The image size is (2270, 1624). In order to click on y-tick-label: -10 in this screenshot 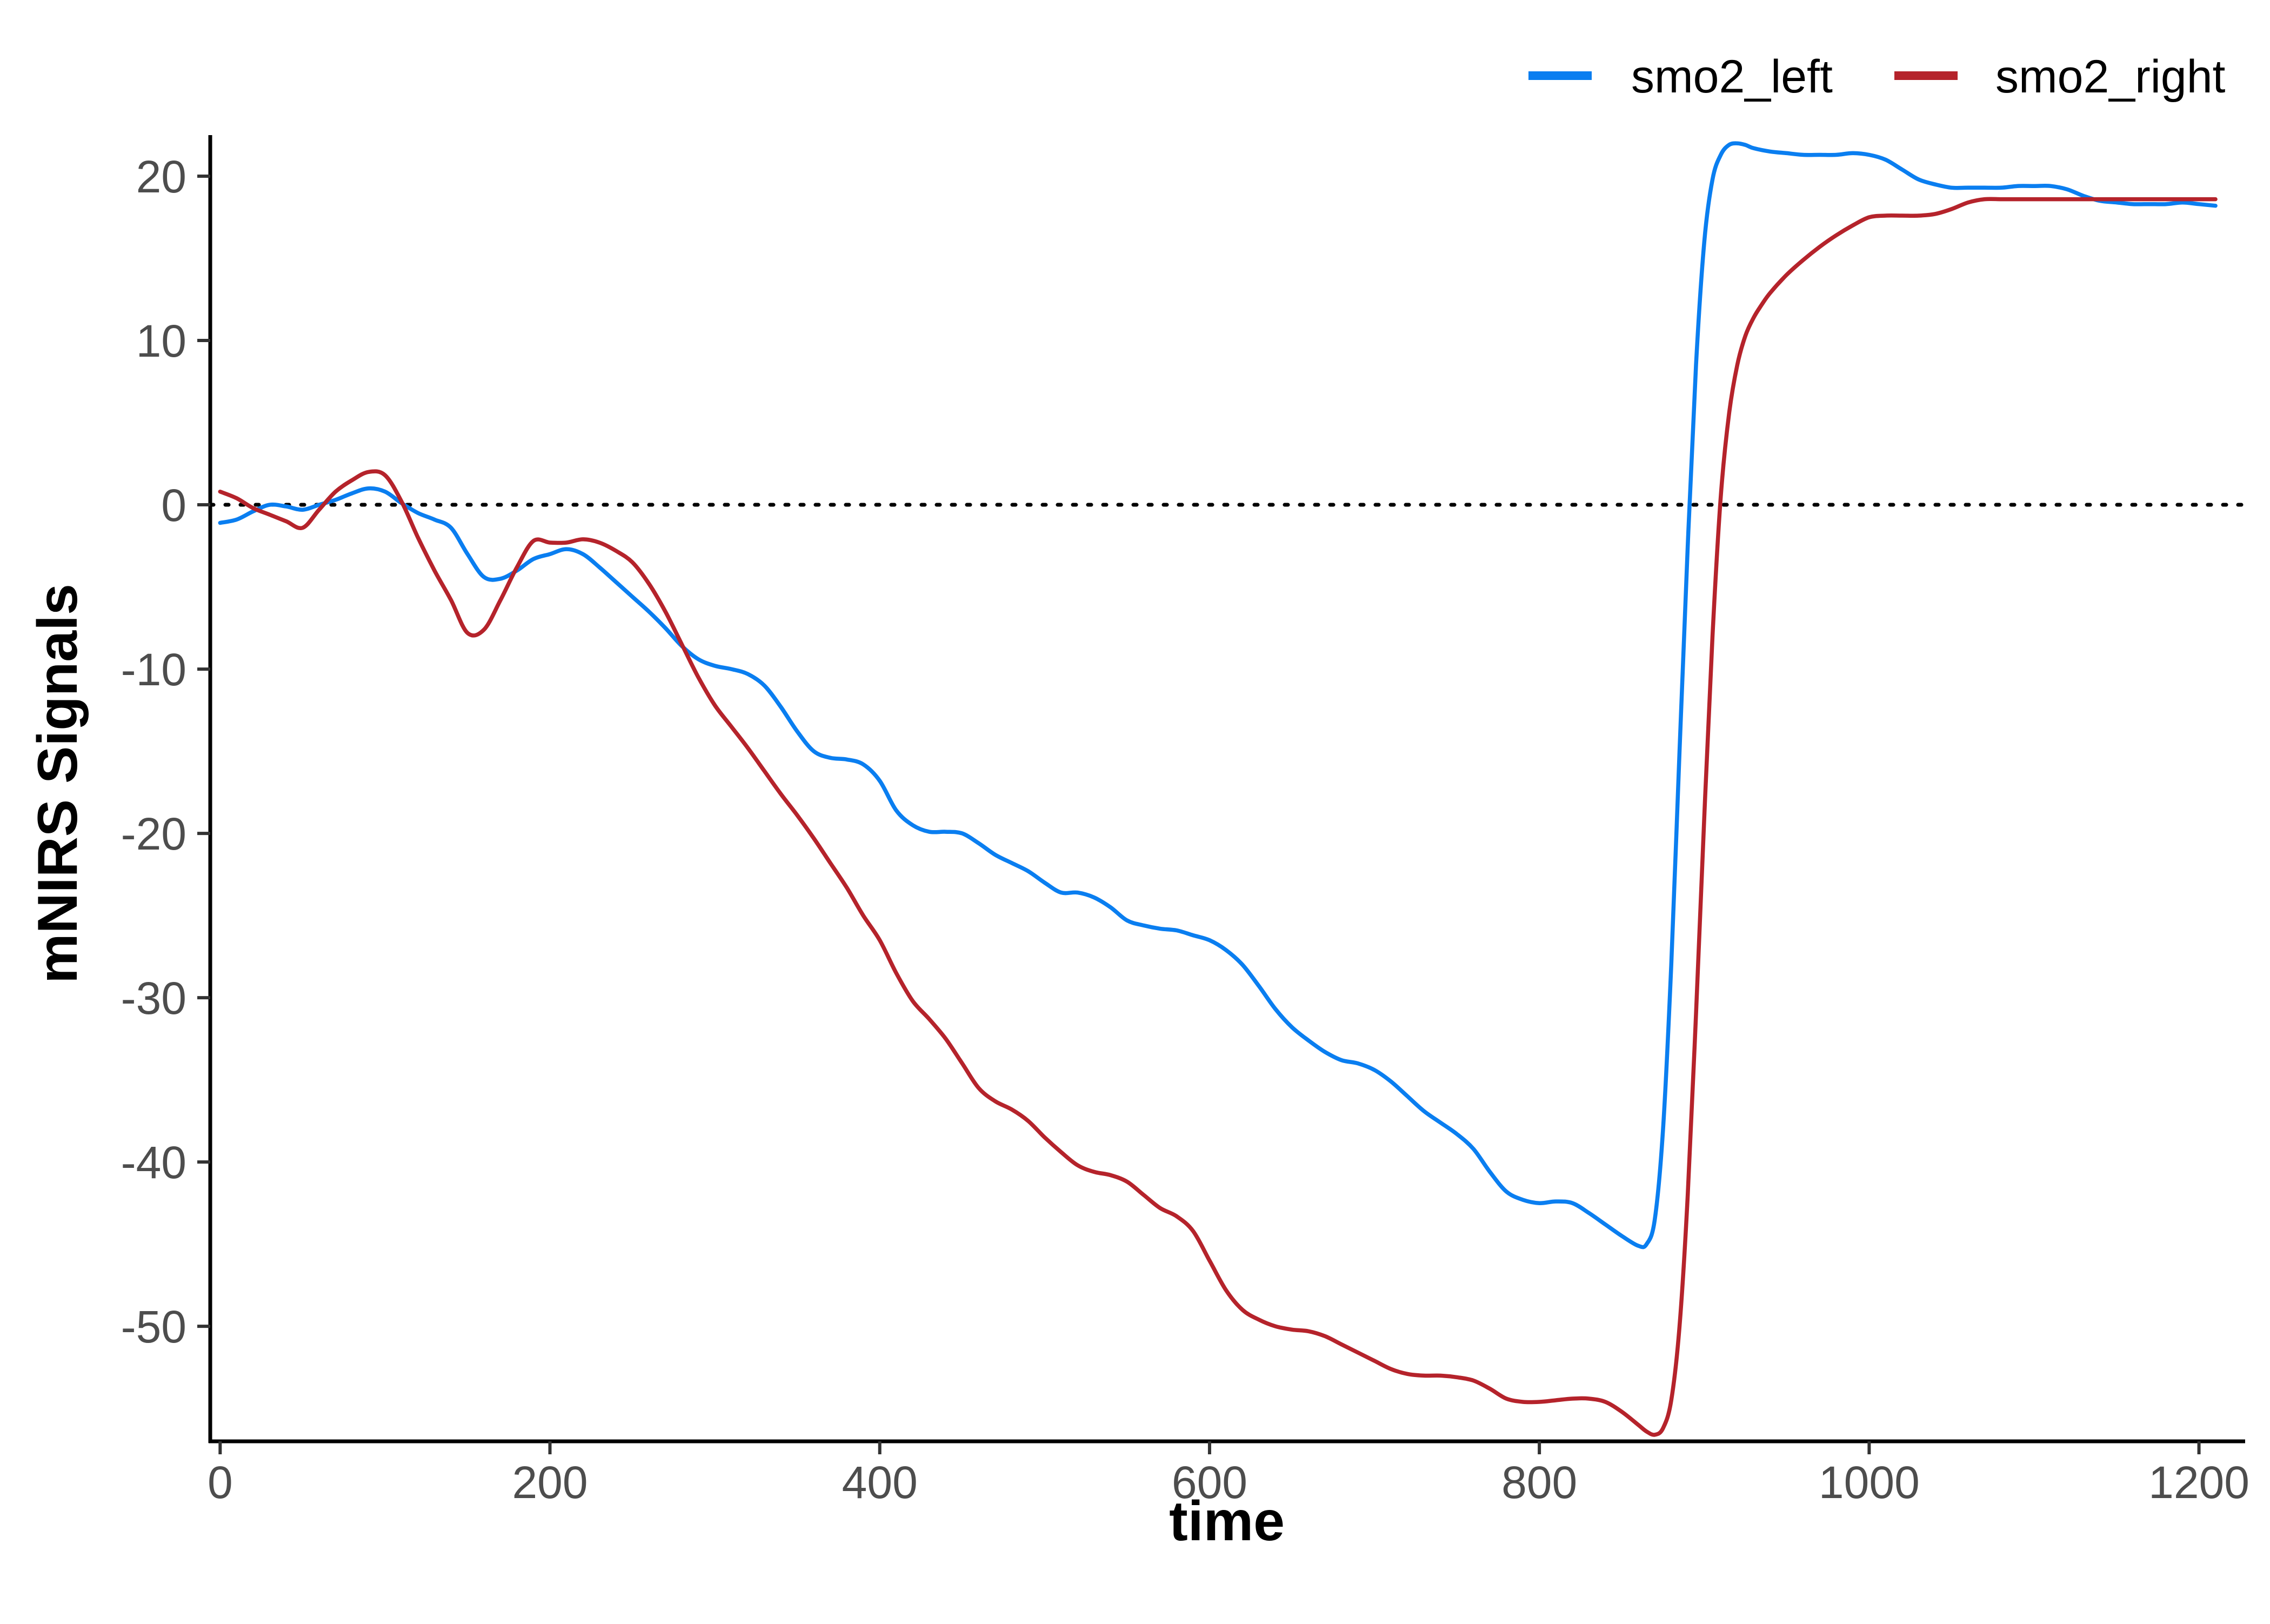, I will do `click(153, 669)`.